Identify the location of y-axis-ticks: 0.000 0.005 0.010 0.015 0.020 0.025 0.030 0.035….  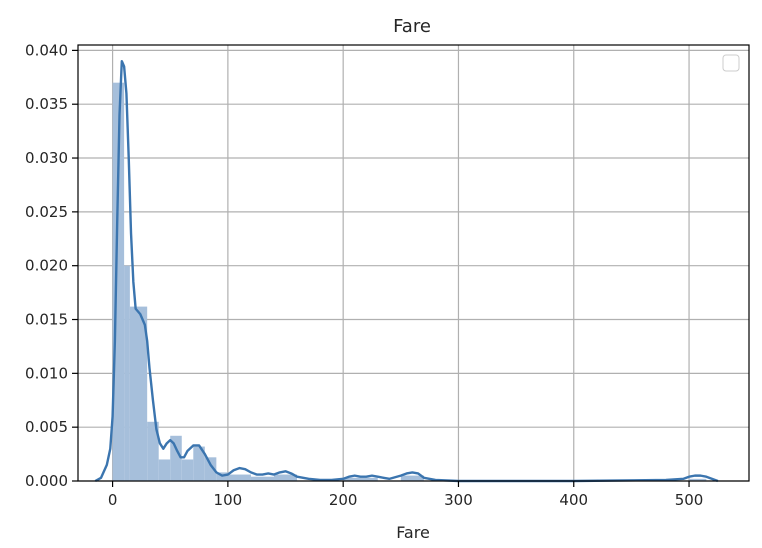
(51, 265).